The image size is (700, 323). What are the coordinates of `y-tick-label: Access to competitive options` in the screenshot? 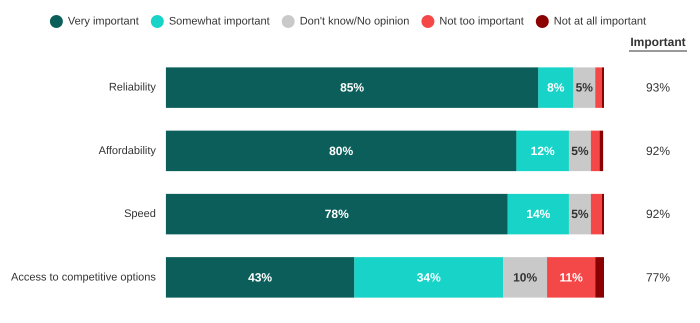 It's located at (83, 277).